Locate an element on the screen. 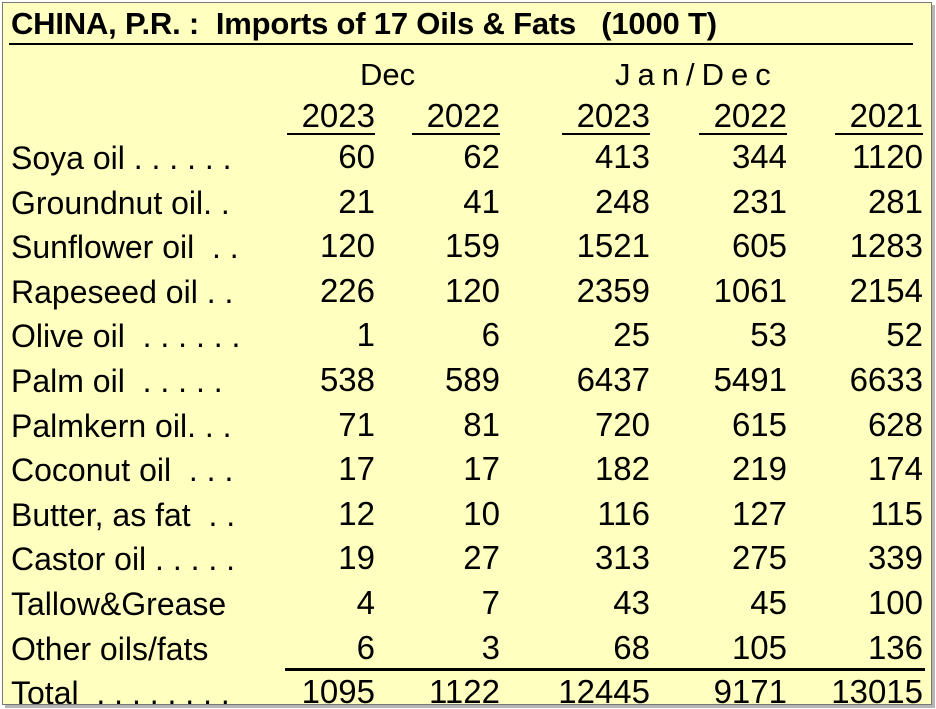 This screenshot has height=709, width=936. total-value: 13015 is located at coordinates (877, 689).